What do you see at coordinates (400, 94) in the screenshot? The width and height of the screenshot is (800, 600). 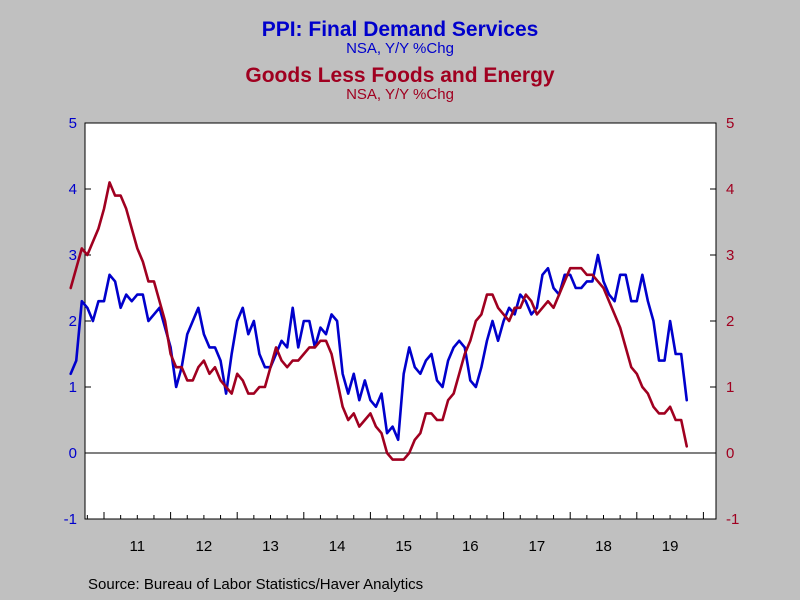 I see `chart-subtitle-2: NSA, Y/Y %Chg` at bounding box center [400, 94].